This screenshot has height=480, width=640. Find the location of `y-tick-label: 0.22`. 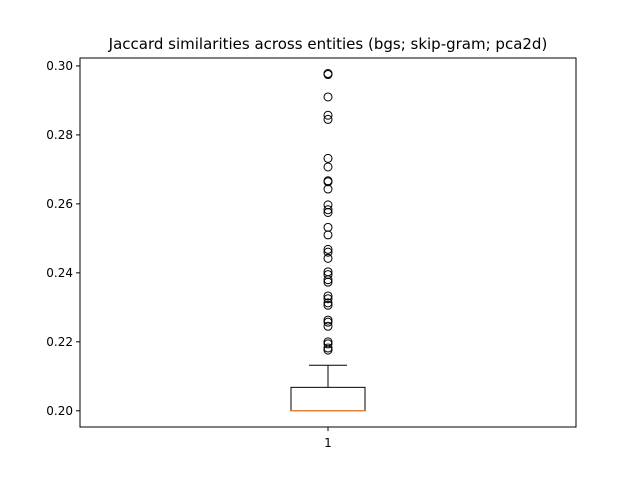

y-tick-label: 0.22 is located at coordinates (59, 342).